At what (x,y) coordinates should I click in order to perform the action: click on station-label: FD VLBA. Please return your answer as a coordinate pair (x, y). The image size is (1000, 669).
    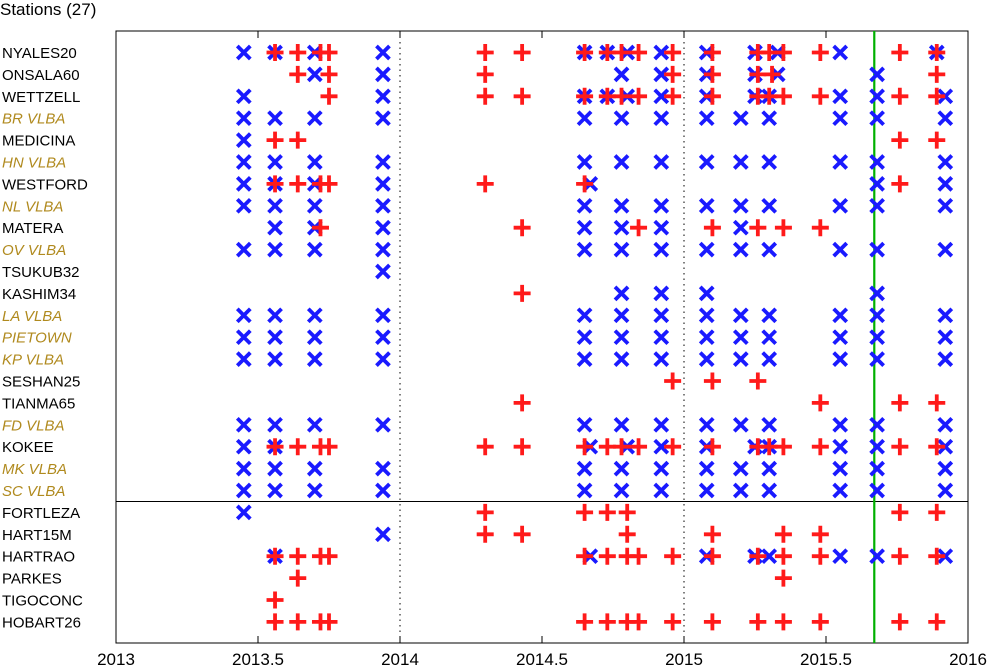
    Looking at the image, I should click on (33, 425).